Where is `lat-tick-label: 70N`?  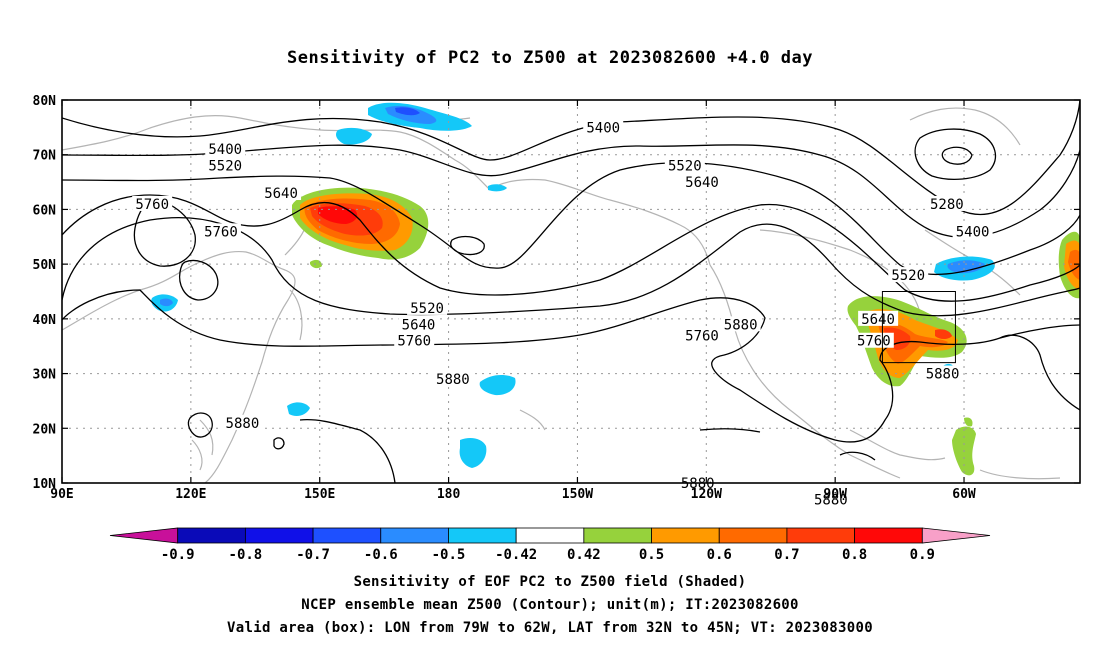
lat-tick-label: 70N is located at coordinates (45, 156).